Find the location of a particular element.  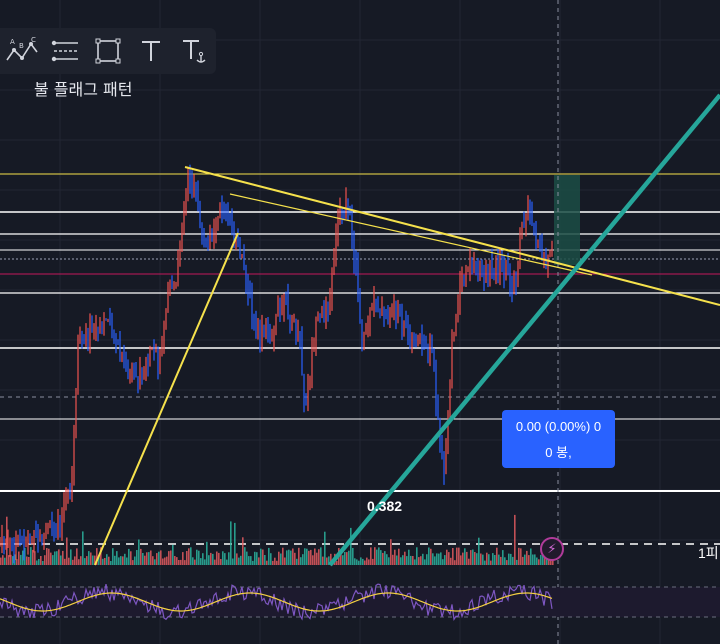

anchored-text-tool-button is located at coordinates (194, 51).